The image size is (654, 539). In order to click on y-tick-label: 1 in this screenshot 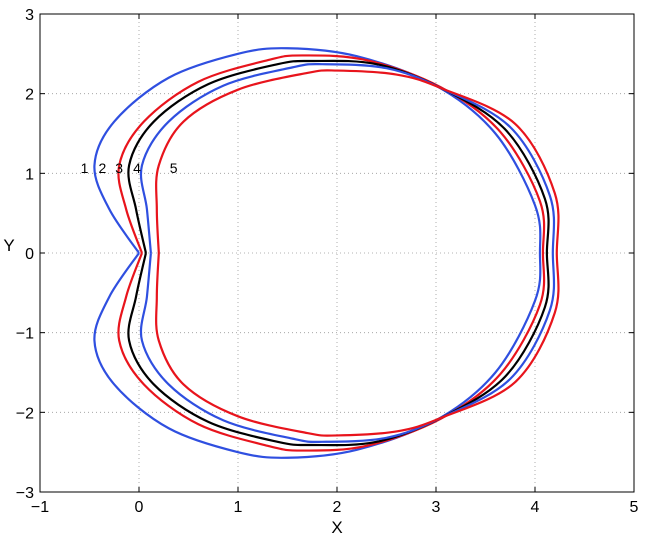, I will do `click(29, 174)`.